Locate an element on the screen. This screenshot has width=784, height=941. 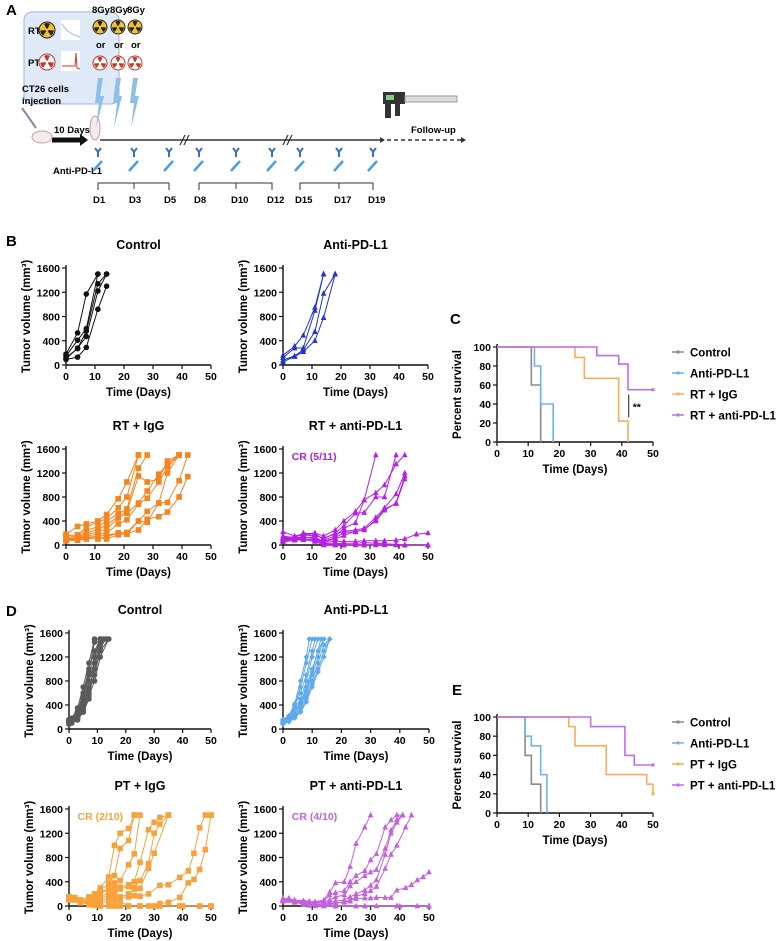
y-tick-label: 1200 is located at coordinates (266, 658).